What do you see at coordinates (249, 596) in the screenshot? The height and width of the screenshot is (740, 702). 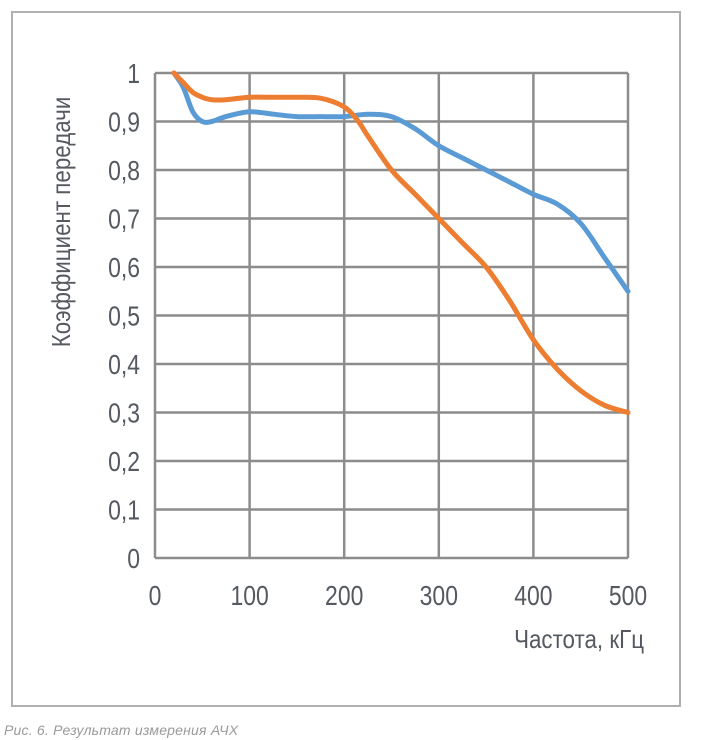 I see `x-tick-label: 100` at bounding box center [249, 596].